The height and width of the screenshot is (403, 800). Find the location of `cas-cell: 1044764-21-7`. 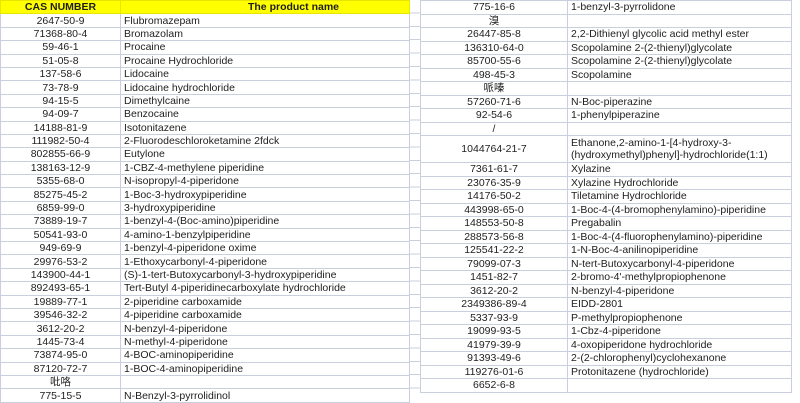

cas-cell: 1044764-21-7 is located at coordinates (494, 149).